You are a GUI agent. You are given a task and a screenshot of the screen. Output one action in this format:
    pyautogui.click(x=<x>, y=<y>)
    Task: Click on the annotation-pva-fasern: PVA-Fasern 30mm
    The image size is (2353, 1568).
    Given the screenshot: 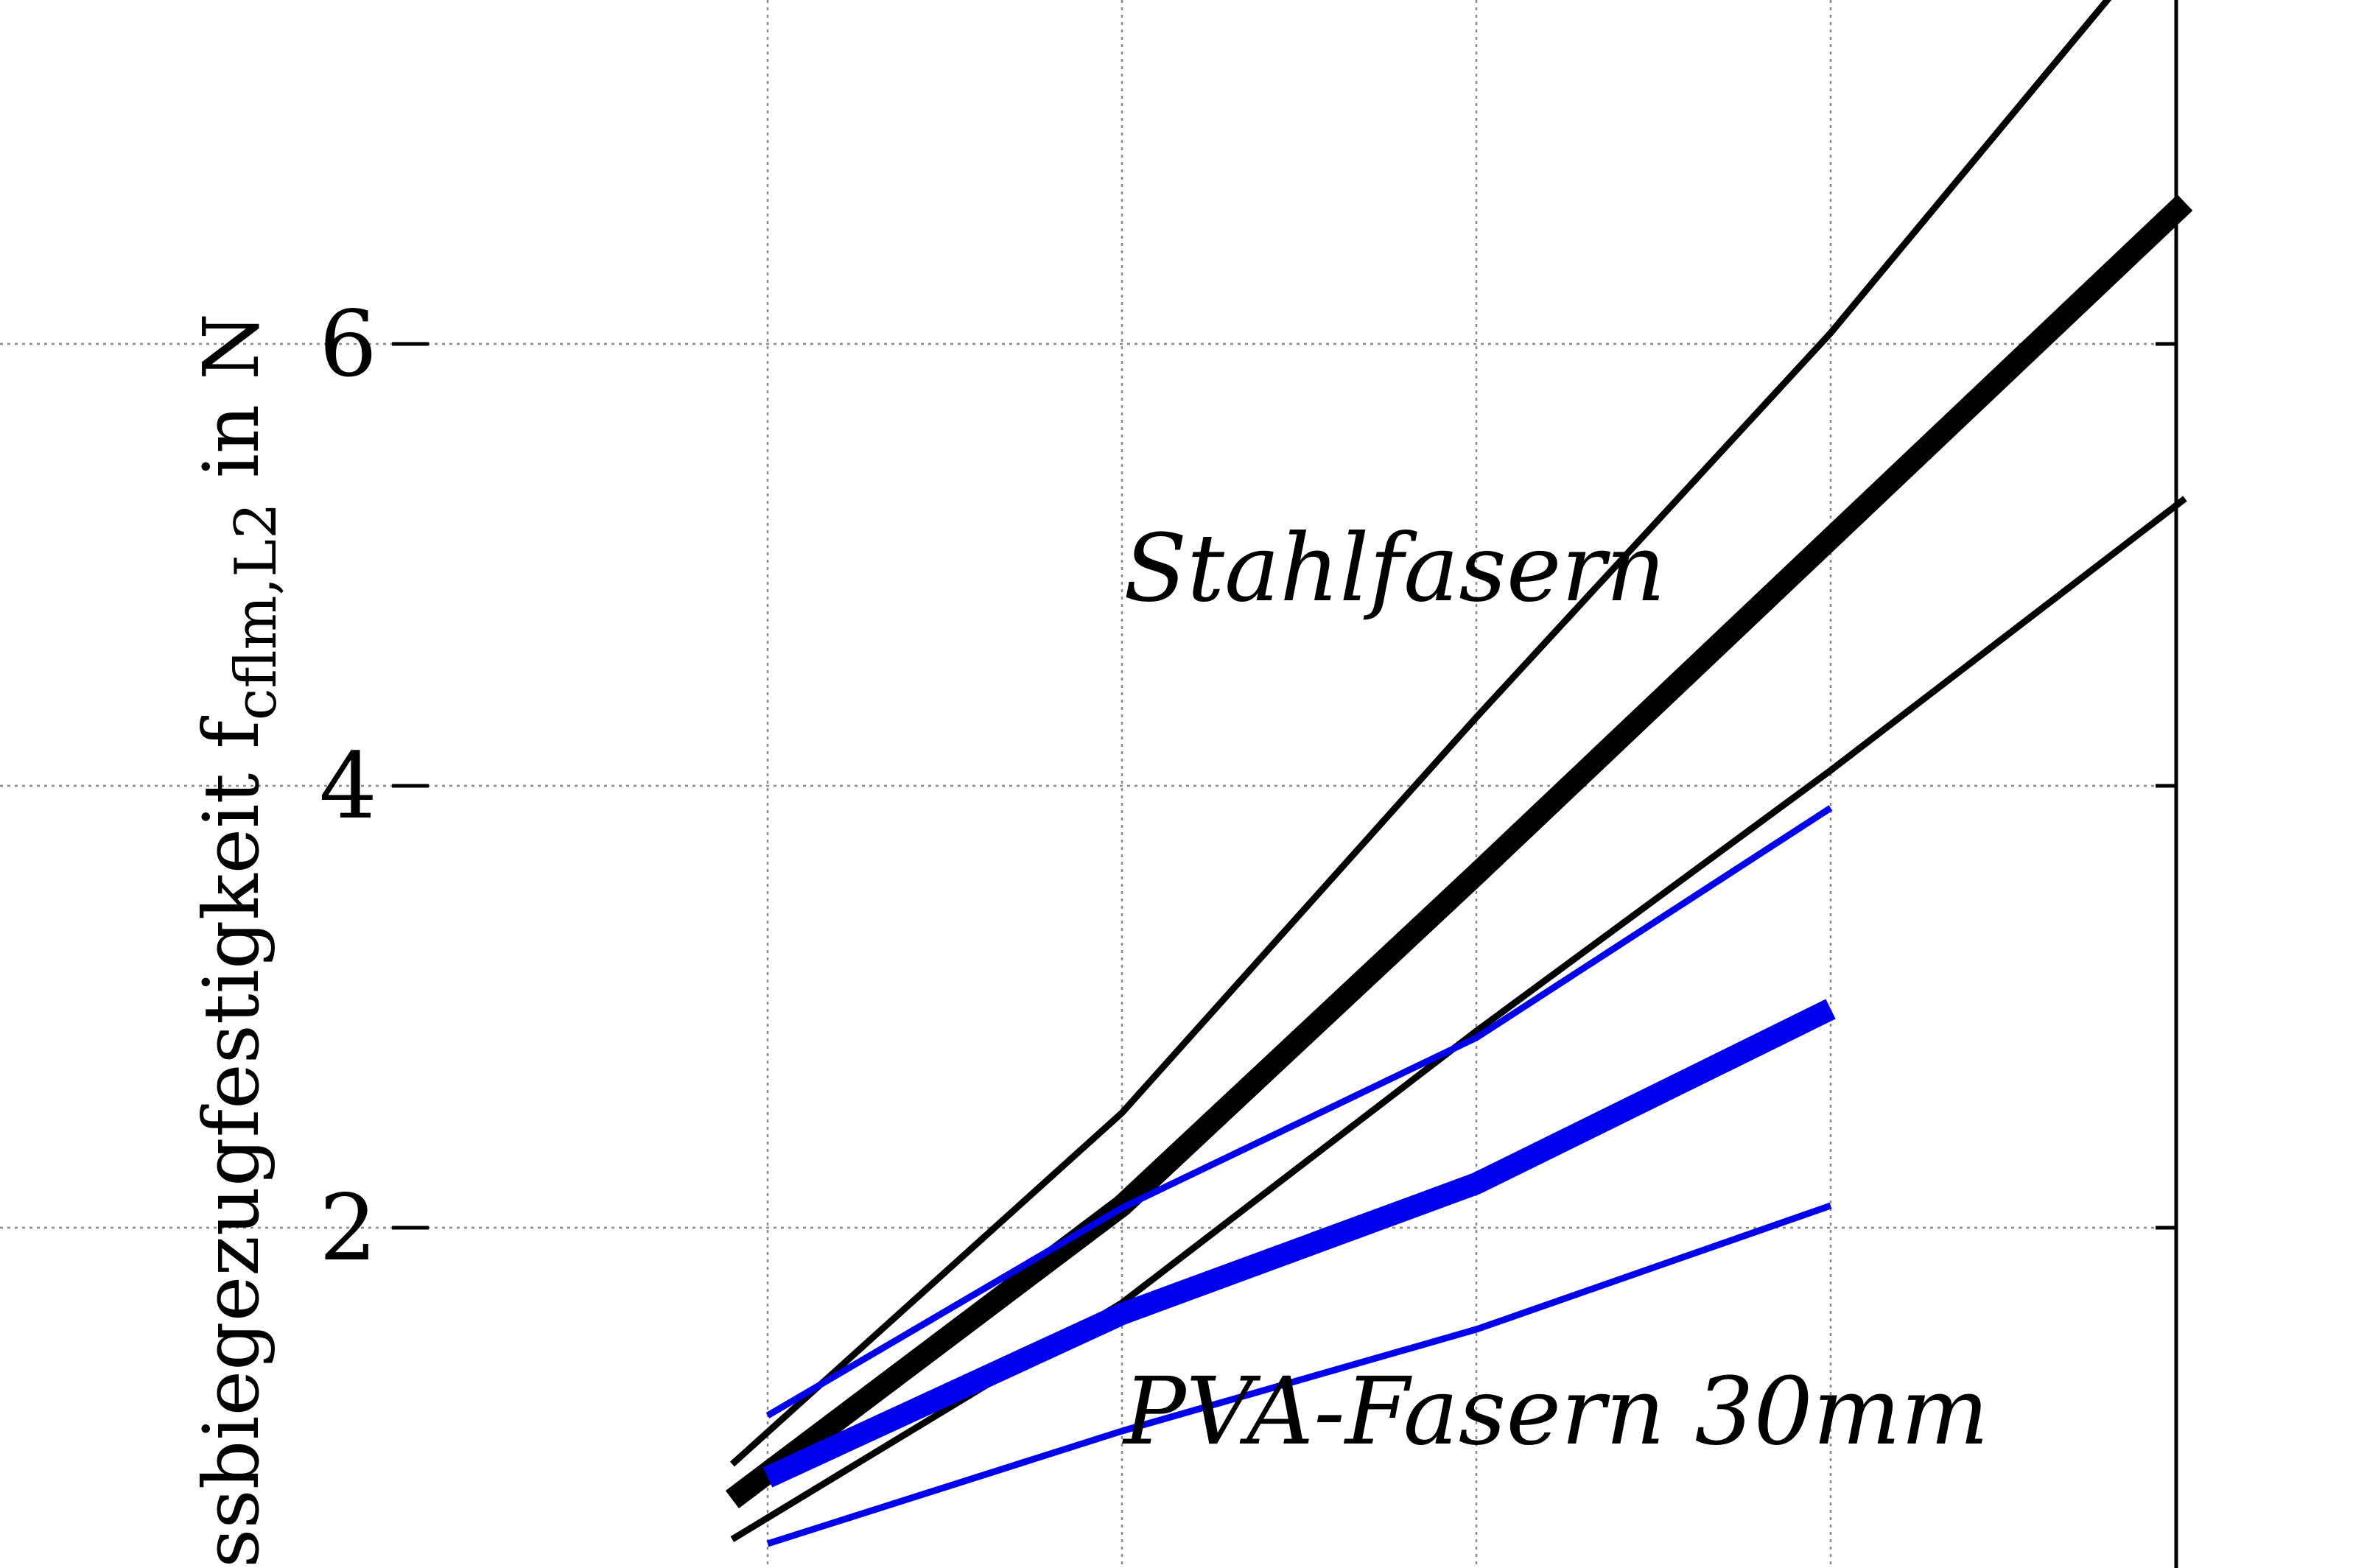 What is the action you would take?
    pyautogui.click(x=1556, y=1411)
    